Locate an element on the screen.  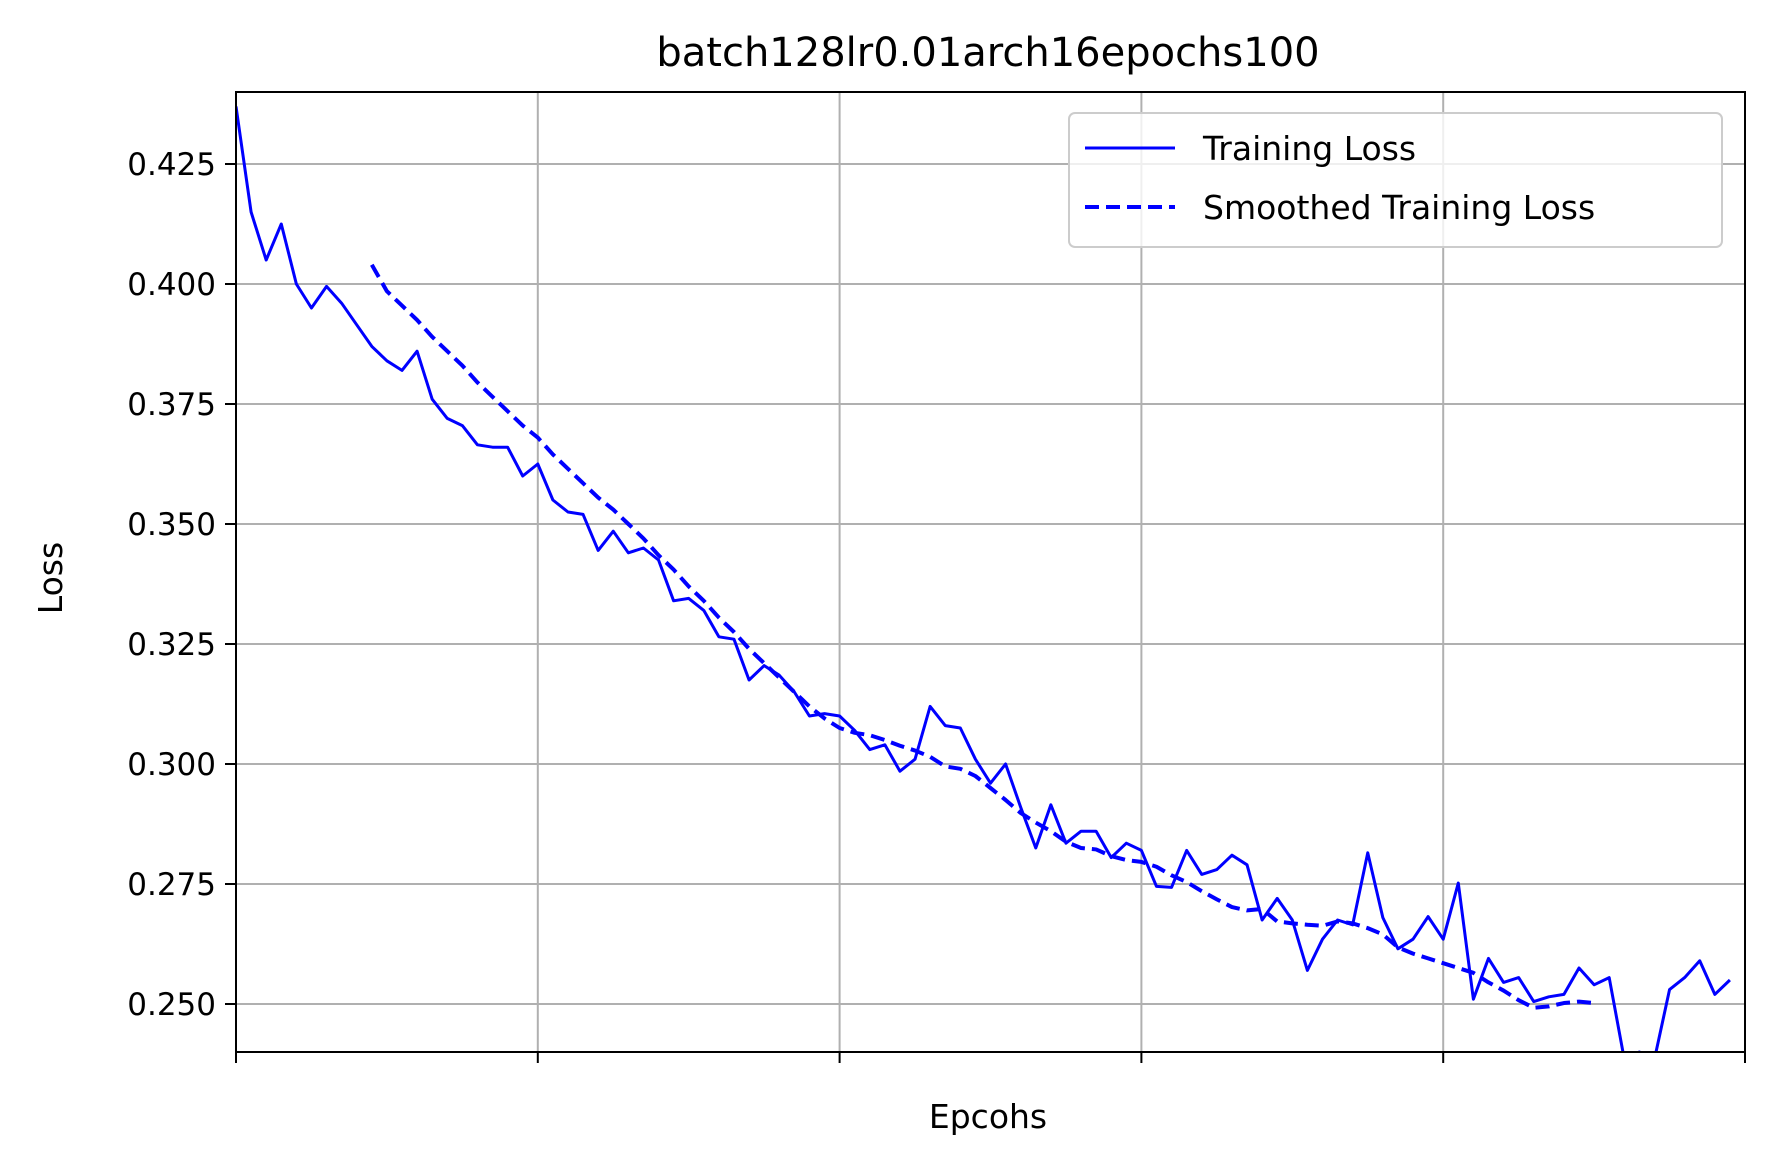
legend-label-training-loss: Training Loss is located at coordinates (1309, 148).